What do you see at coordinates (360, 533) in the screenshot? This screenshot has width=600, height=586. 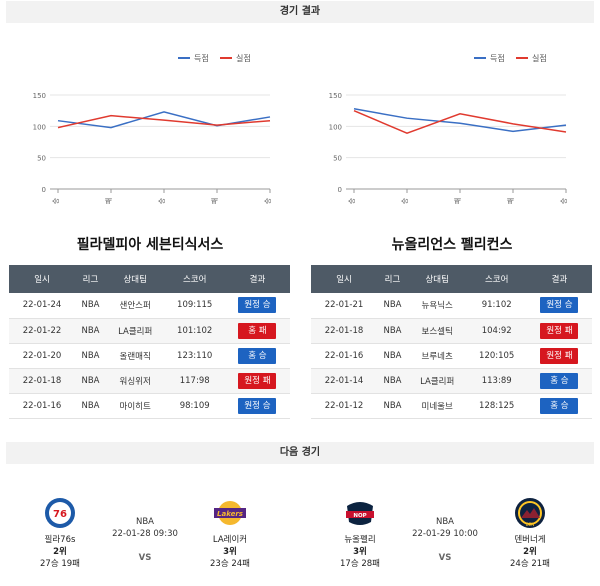 I see `match-2-home-team: NOP 뉴올펠리 3위 17승 28패` at bounding box center [360, 533].